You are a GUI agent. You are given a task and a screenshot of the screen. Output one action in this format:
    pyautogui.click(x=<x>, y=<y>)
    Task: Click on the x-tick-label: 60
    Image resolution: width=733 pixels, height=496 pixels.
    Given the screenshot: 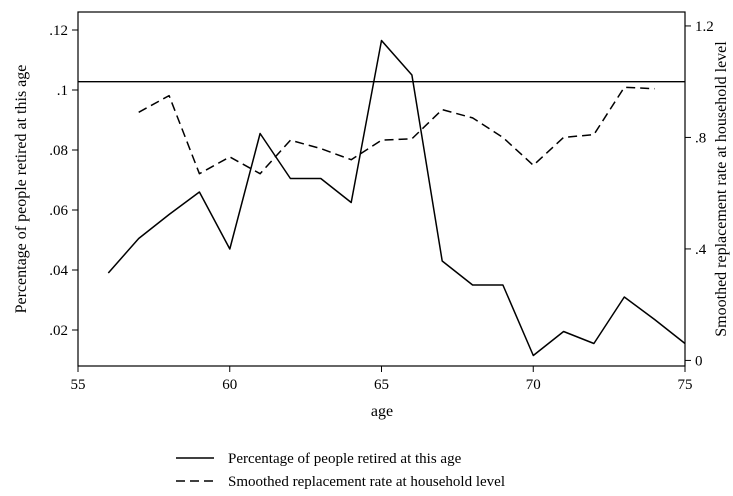 What is the action you would take?
    pyautogui.click(x=229, y=385)
    